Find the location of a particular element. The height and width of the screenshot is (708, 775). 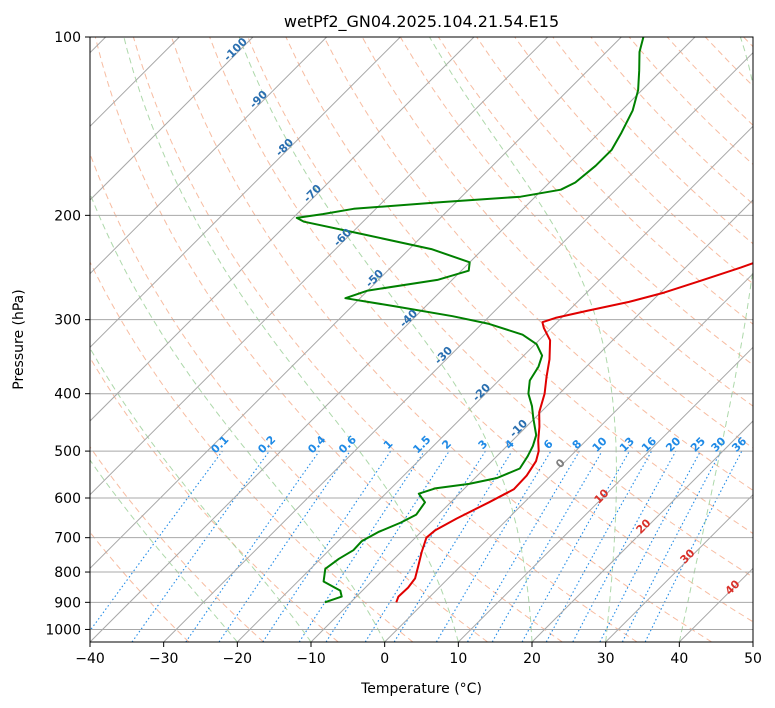

x-tick-label: 0 is located at coordinates (384, 659).